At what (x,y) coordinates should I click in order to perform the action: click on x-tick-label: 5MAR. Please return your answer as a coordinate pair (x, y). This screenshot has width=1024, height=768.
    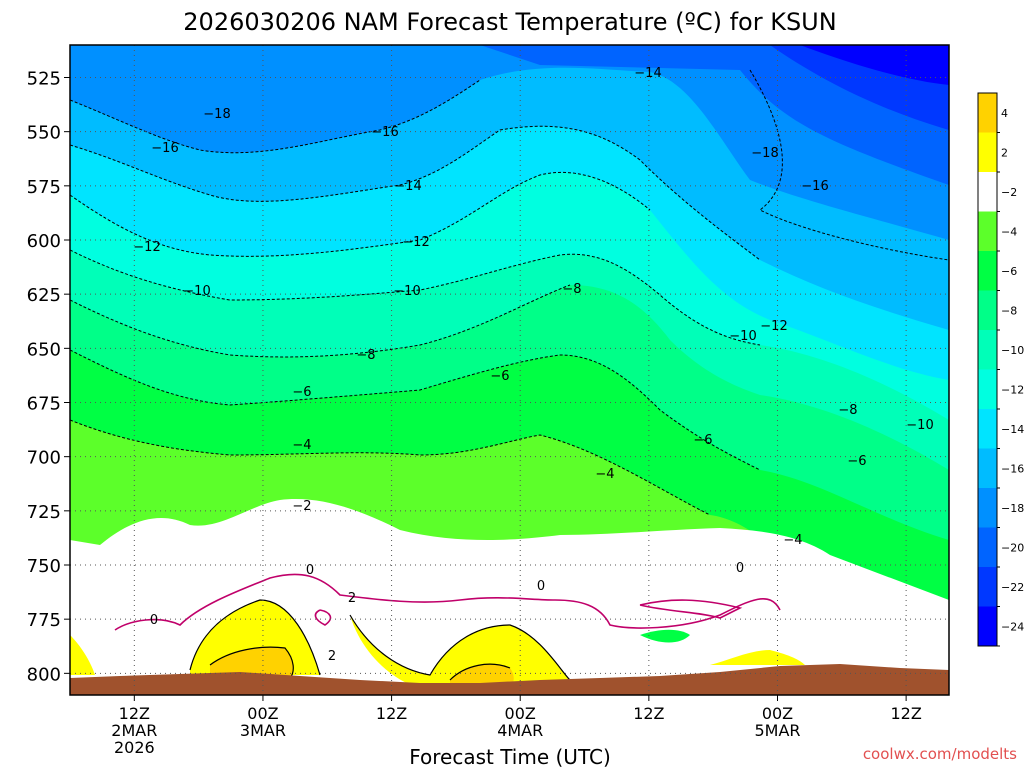
    Looking at the image, I should click on (777, 730).